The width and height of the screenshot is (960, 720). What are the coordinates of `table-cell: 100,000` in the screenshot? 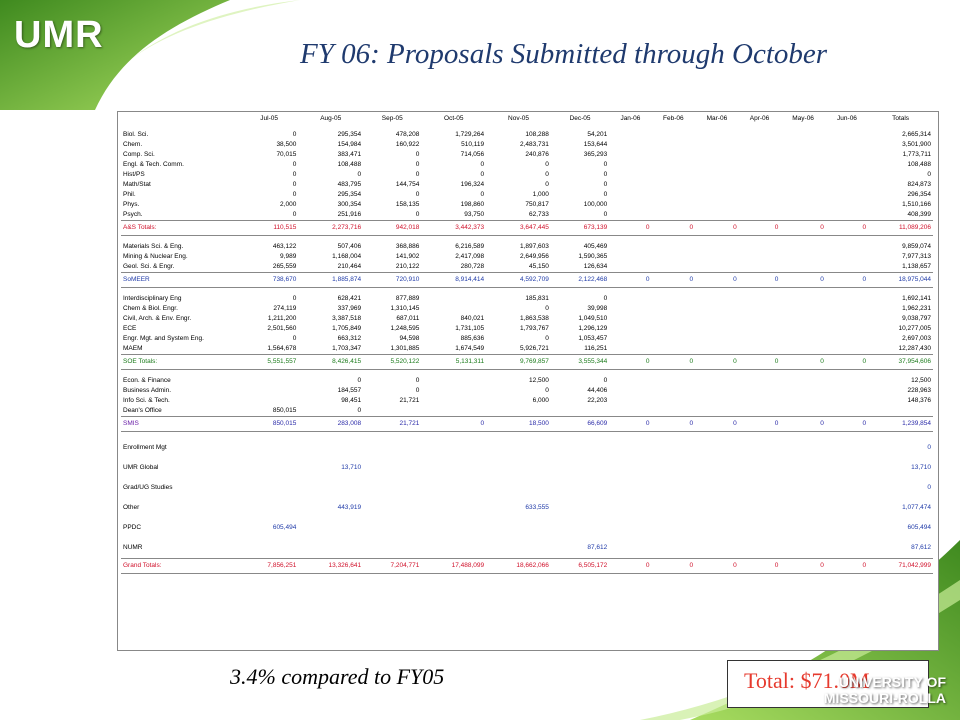 It's located at (595, 204).